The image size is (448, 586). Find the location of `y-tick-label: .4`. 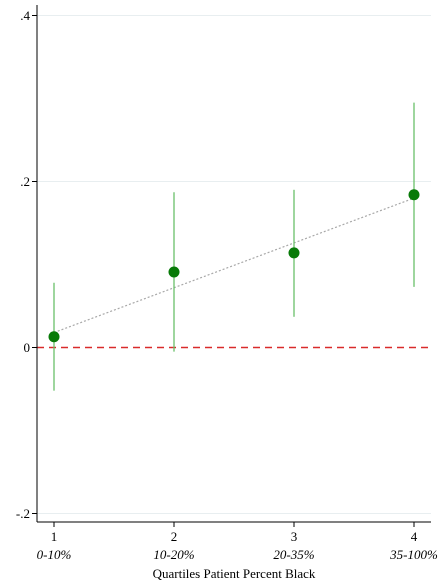

y-tick-label: .4 is located at coordinates (25, 15).